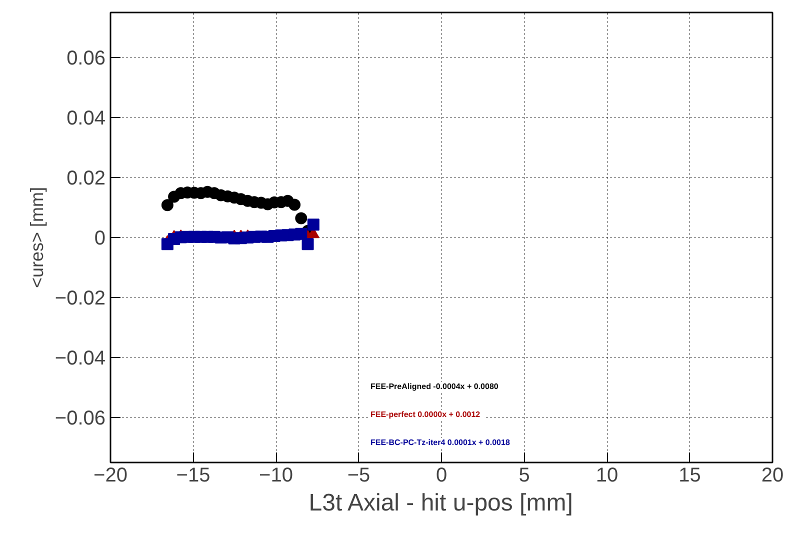 This screenshot has height=542, width=795. I want to click on text: FEE-PreAligned -0.0004x + 0.0080, so click(434, 386).